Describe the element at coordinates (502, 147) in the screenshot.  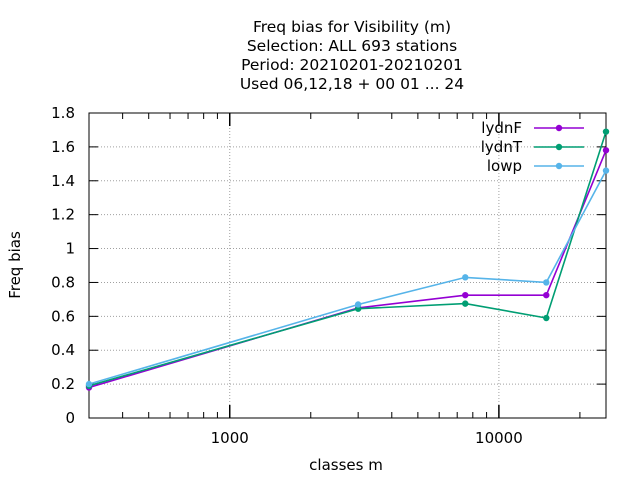
I see `legend-label: lydnT` at that location.